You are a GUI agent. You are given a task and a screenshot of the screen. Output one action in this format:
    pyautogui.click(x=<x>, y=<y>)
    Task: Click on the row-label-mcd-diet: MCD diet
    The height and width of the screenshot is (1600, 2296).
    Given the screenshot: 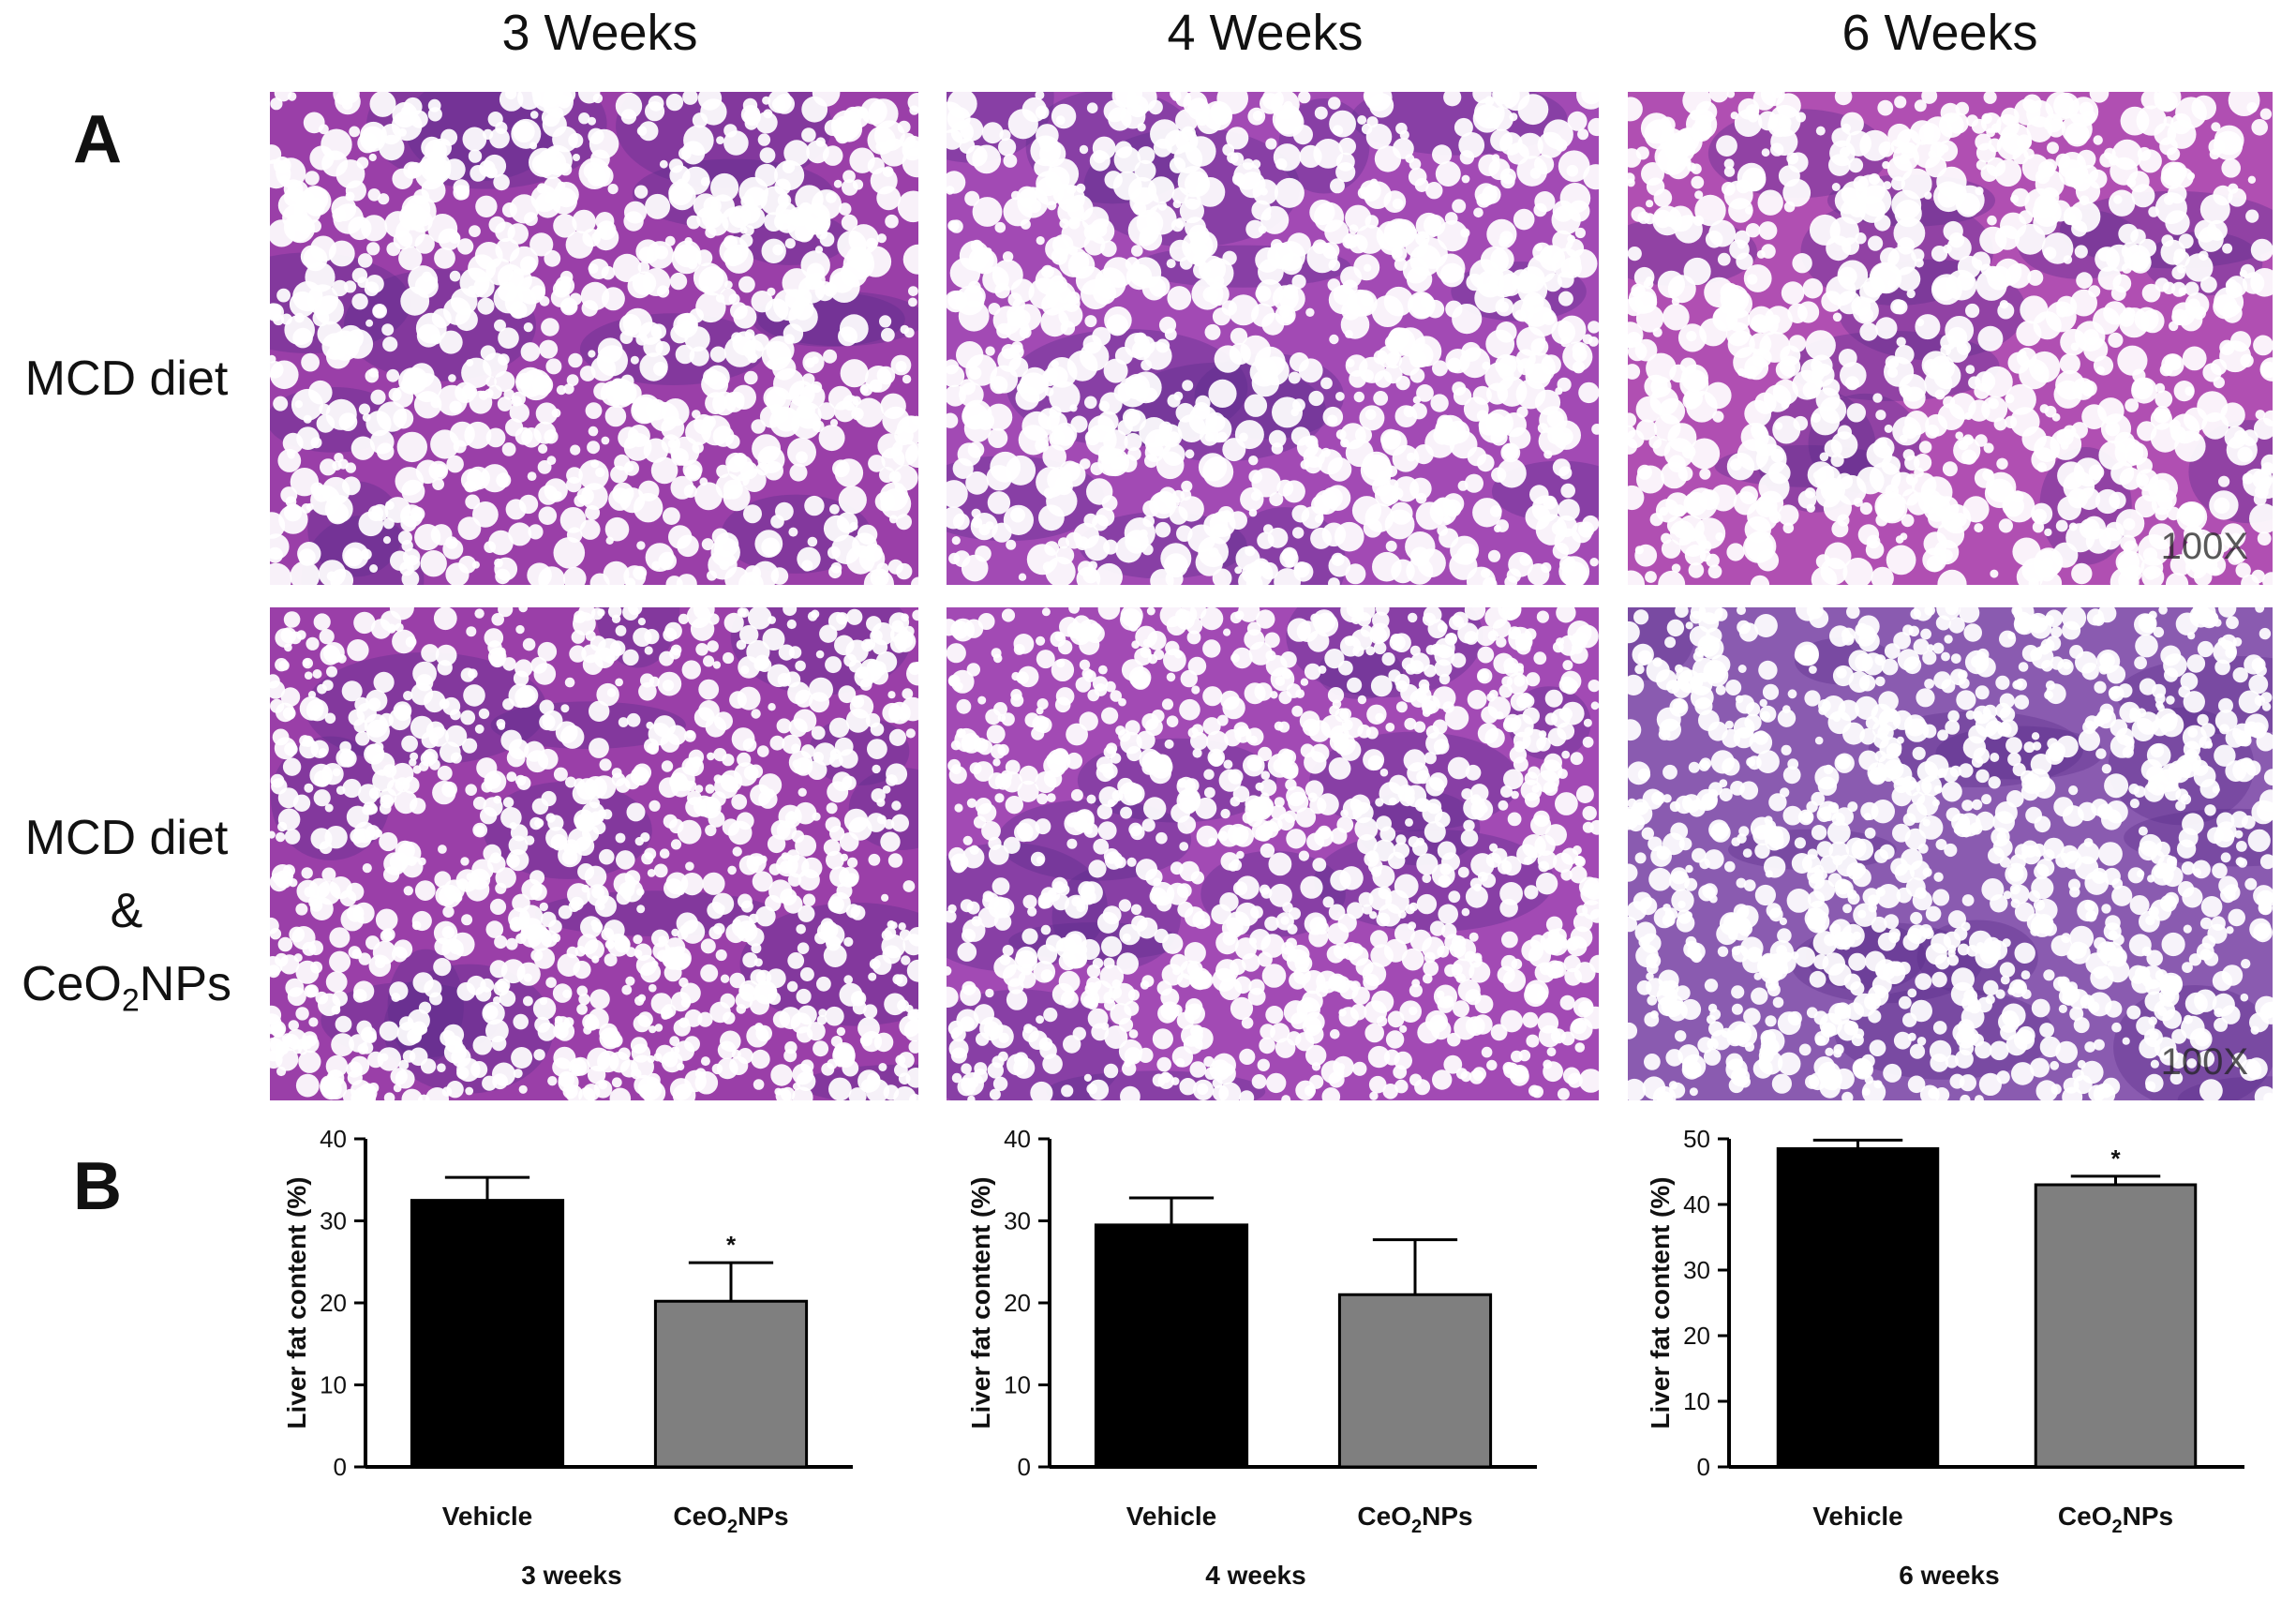 What is the action you would take?
    pyautogui.click(x=127, y=378)
    